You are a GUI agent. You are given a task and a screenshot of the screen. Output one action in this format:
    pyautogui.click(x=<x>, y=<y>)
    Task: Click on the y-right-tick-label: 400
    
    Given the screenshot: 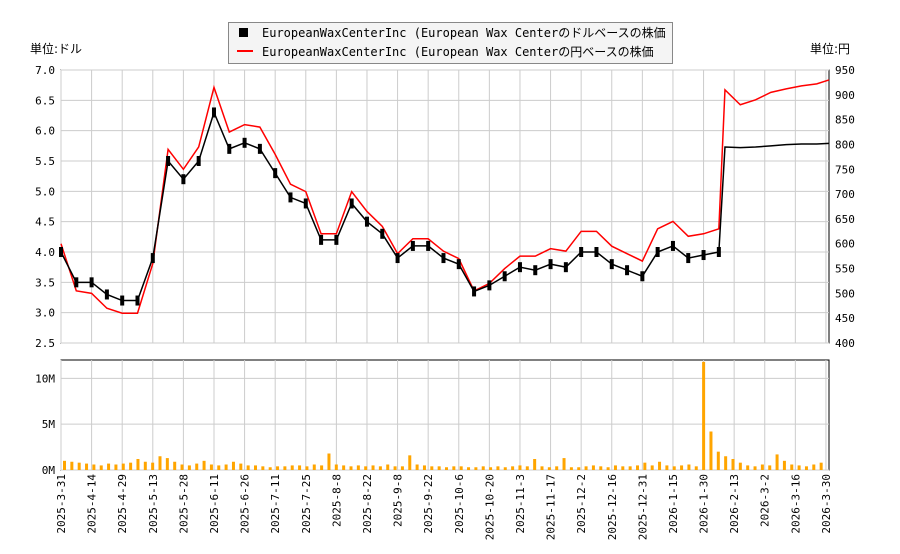 What is the action you would take?
    pyautogui.click(x=845, y=343)
    